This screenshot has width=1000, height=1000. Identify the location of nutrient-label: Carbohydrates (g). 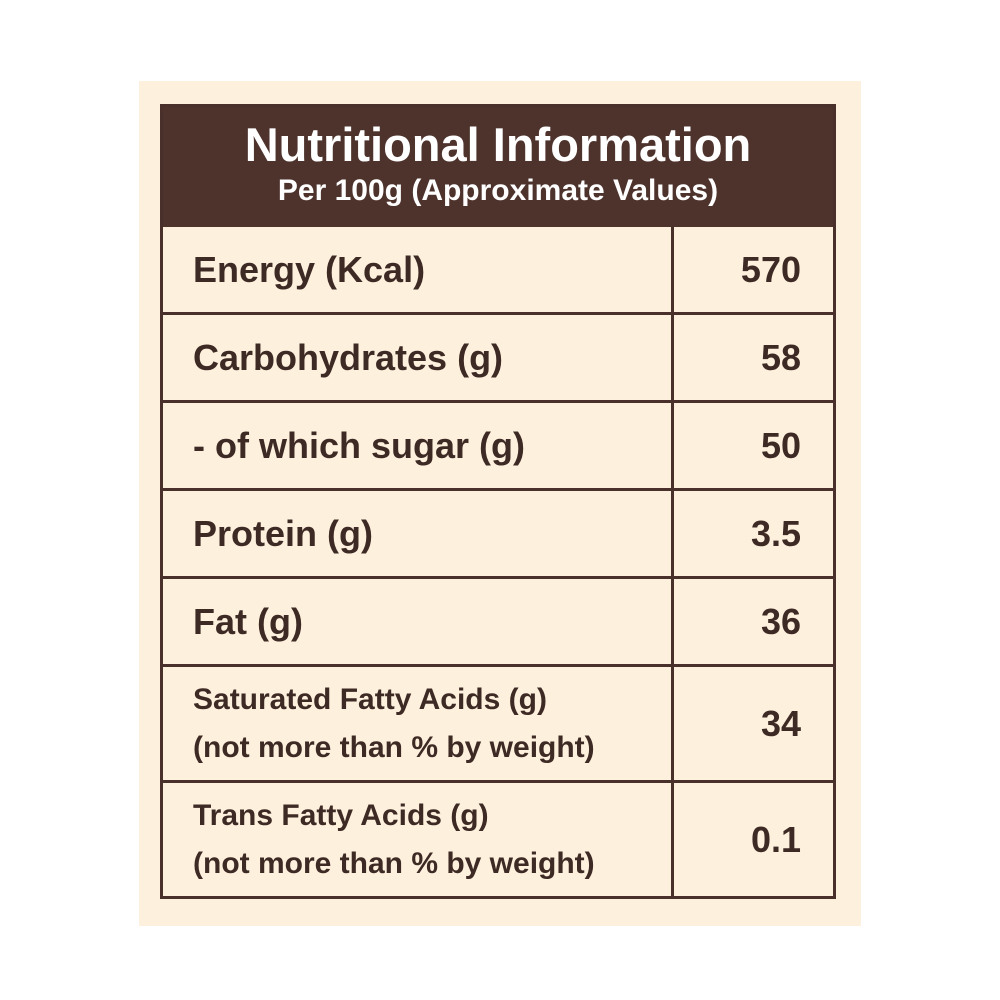
(418, 357).